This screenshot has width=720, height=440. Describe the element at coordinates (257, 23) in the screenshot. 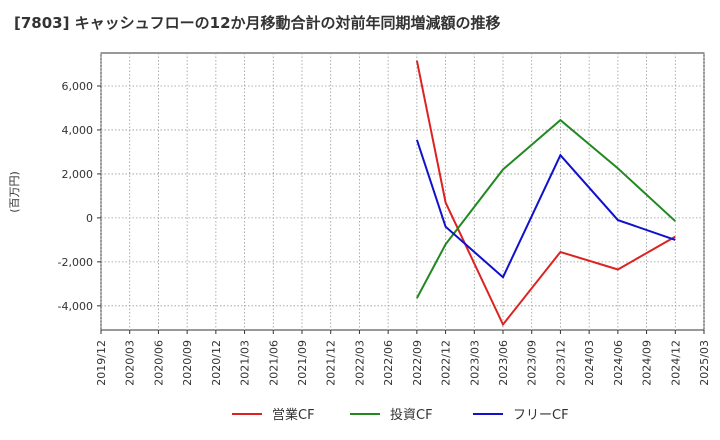

I see `chart-title: [7803] キャッシュフローの12か月移動合計の対前年同期増減額の推移` at that location.